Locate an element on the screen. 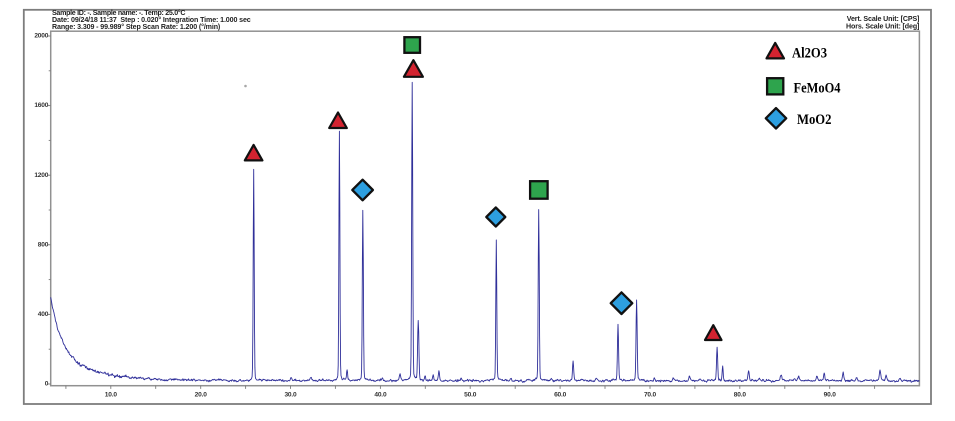  svg-text: Al2O3 is located at coordinates (809, 54).